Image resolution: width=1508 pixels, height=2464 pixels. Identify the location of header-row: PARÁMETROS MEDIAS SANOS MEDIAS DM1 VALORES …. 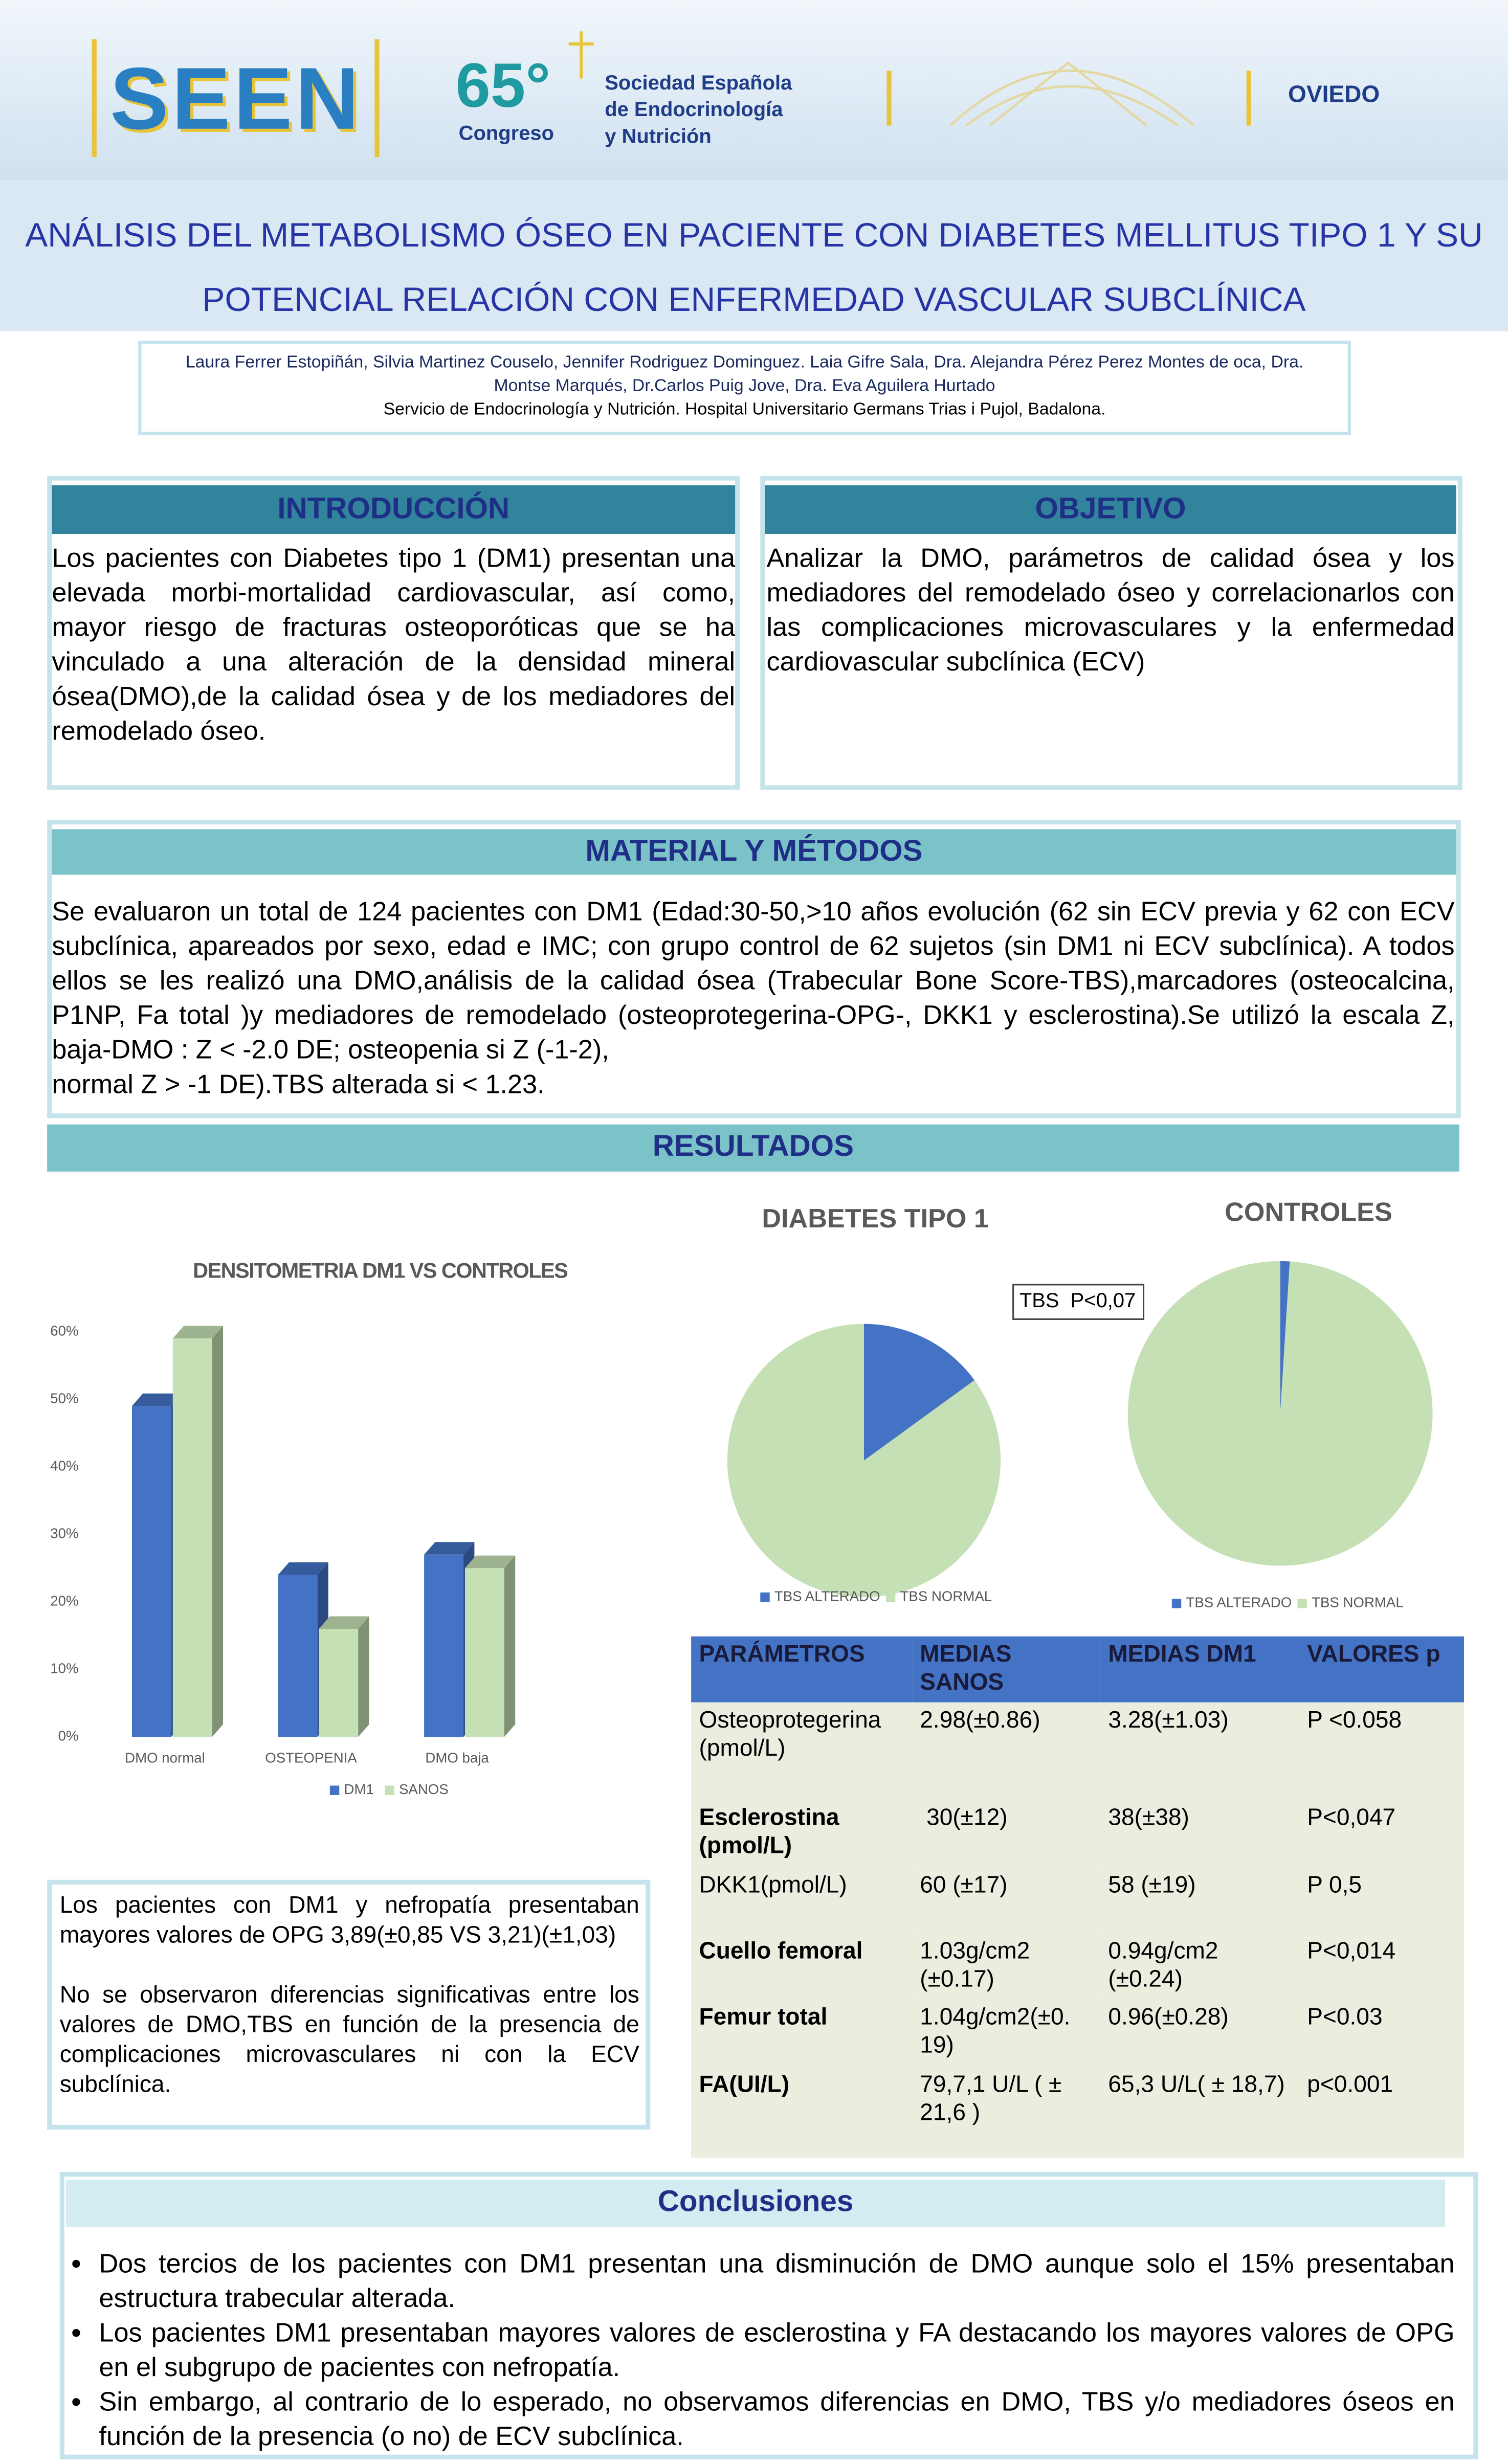
(1077, 1669).